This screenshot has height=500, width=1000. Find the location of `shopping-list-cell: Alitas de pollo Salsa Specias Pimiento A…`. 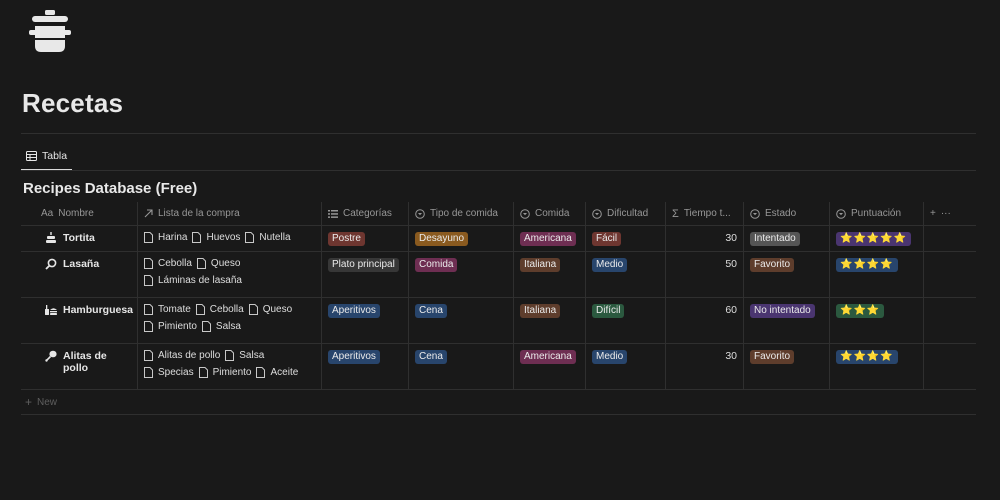

shopping-list-cell: Alitas de pollo Salsa Specias Pimiento A… is located at coordinates (230, 366).